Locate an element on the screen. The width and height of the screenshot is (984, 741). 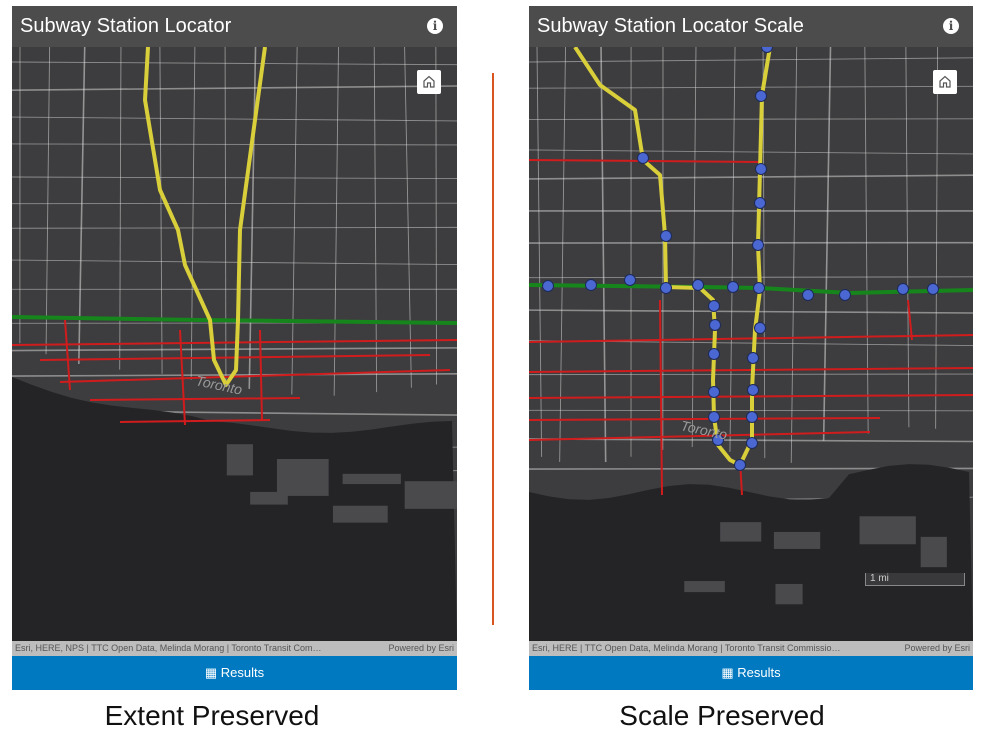
header: Subway Station Locator Scale i is located at coordinates (751, 26).